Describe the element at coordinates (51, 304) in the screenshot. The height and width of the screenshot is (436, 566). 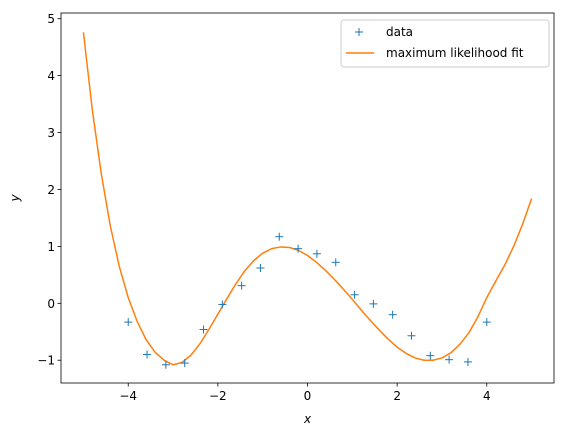
I see `y-tick-label: 0` at that location.